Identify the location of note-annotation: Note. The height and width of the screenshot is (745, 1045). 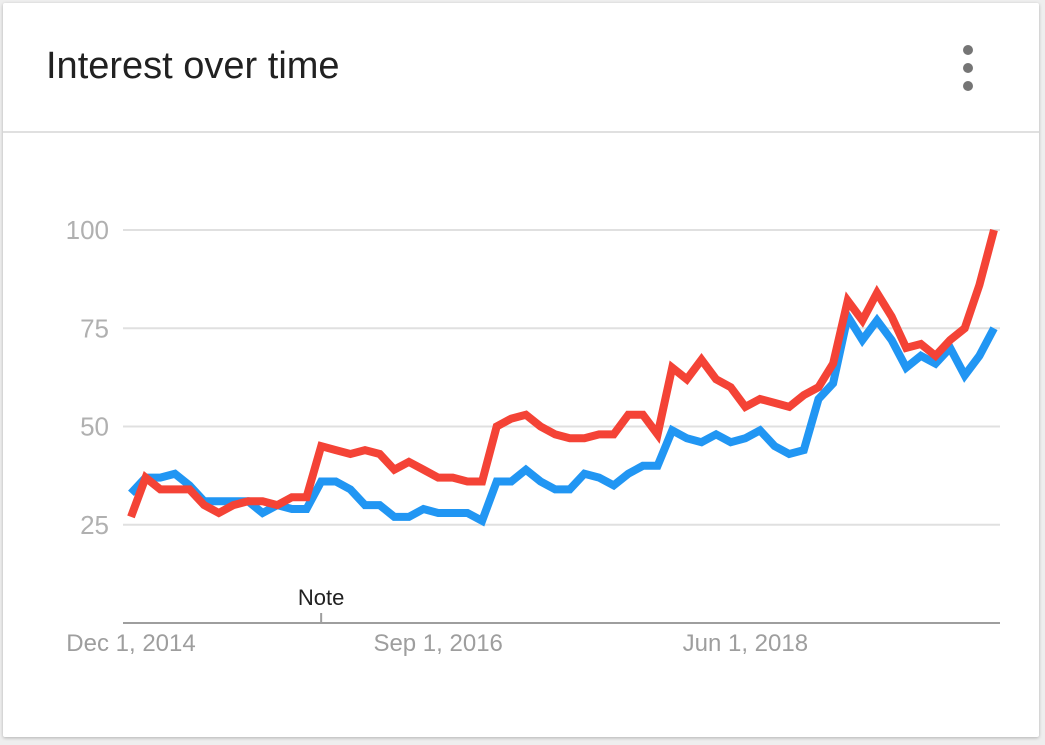
(321, 597).